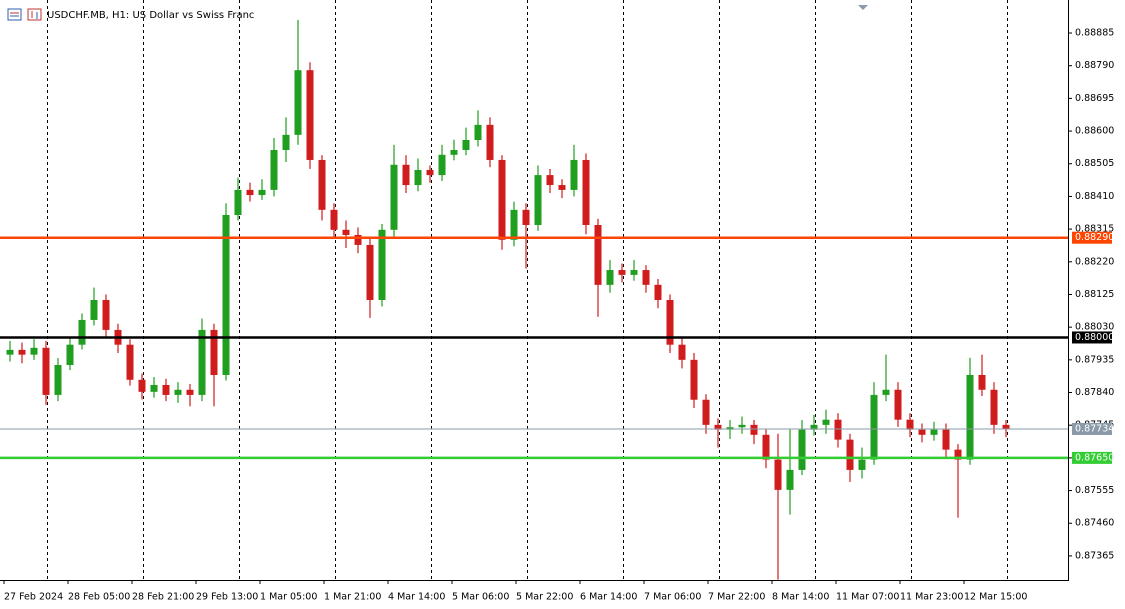 The height and width of the screenshot is (609, 1125). What do you see at coordinates (1094, 457) in the screenshot?
I see `price-level-label: 0.87650` at bounding box center [1094, 457].